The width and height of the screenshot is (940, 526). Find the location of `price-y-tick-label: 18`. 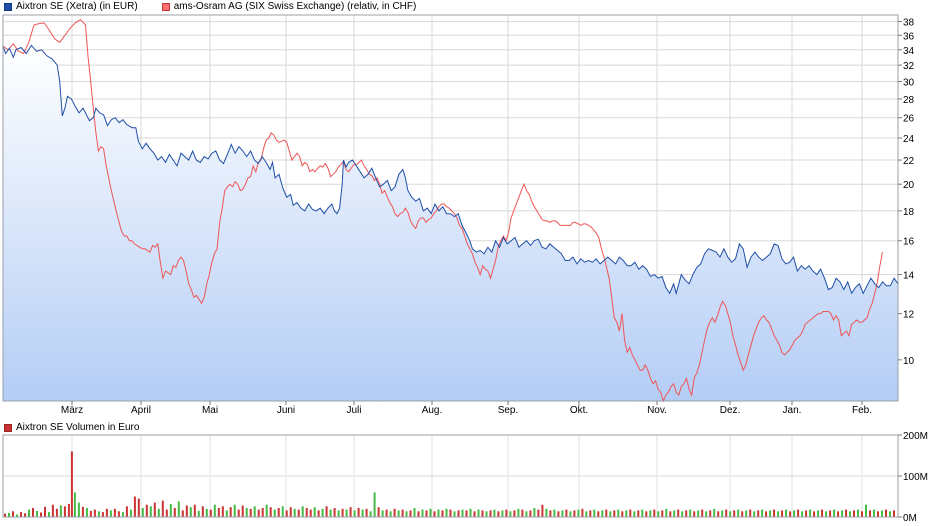

price-y-tick-label: 18 is located at coordinates (909, 212).